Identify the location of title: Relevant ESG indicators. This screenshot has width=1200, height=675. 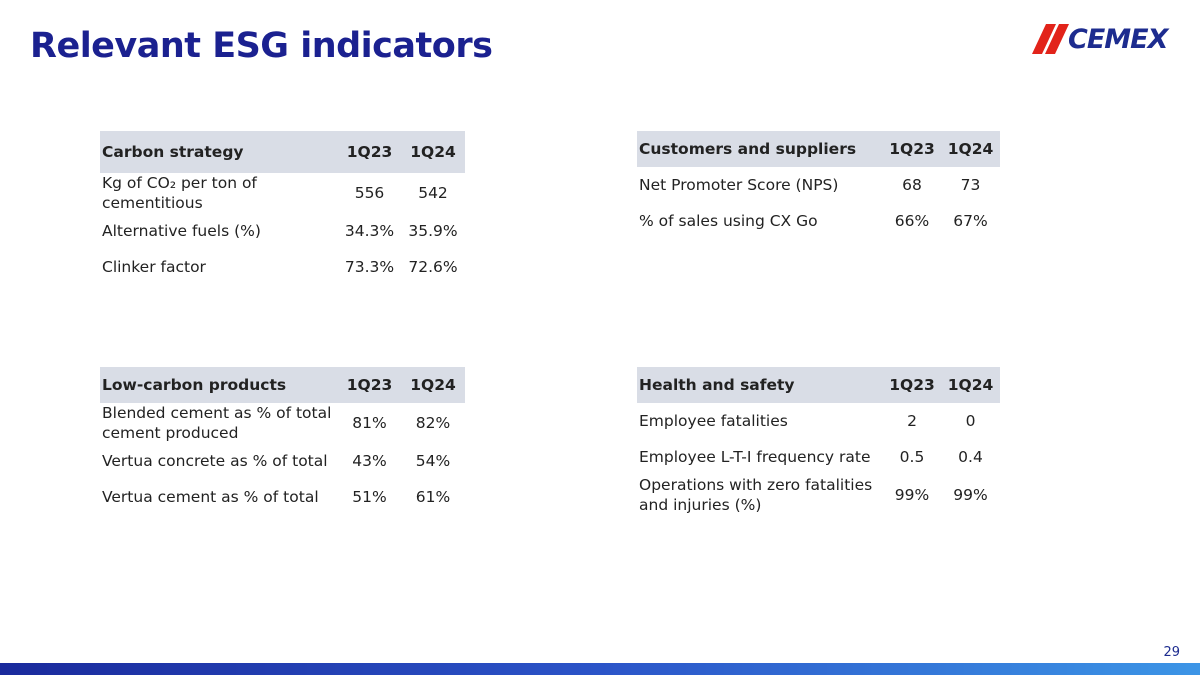
(261, 46).